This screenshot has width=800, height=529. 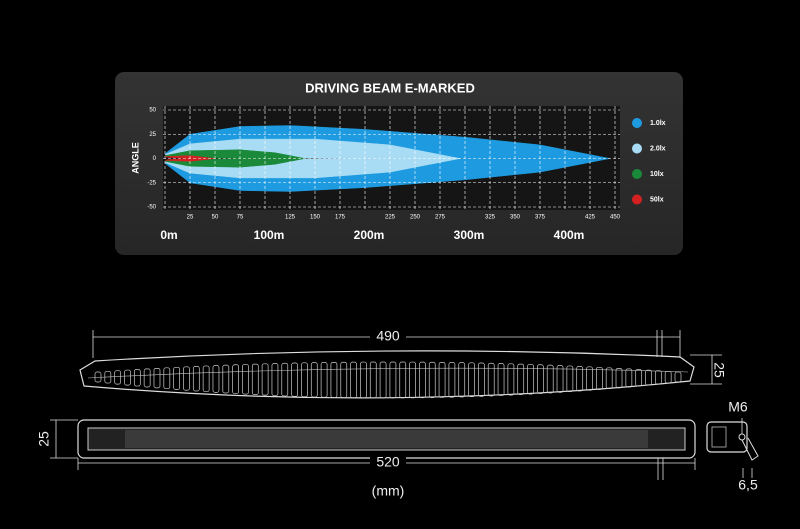 I want to click on y-tick-label: 25, so click(x=152, y=135).